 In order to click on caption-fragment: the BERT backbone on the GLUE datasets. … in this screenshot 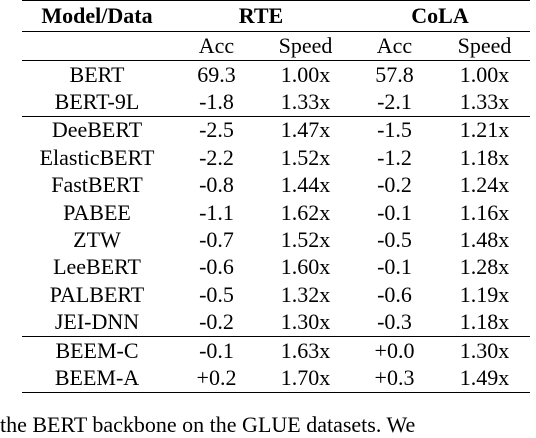, I will do `click(208, 424)`.